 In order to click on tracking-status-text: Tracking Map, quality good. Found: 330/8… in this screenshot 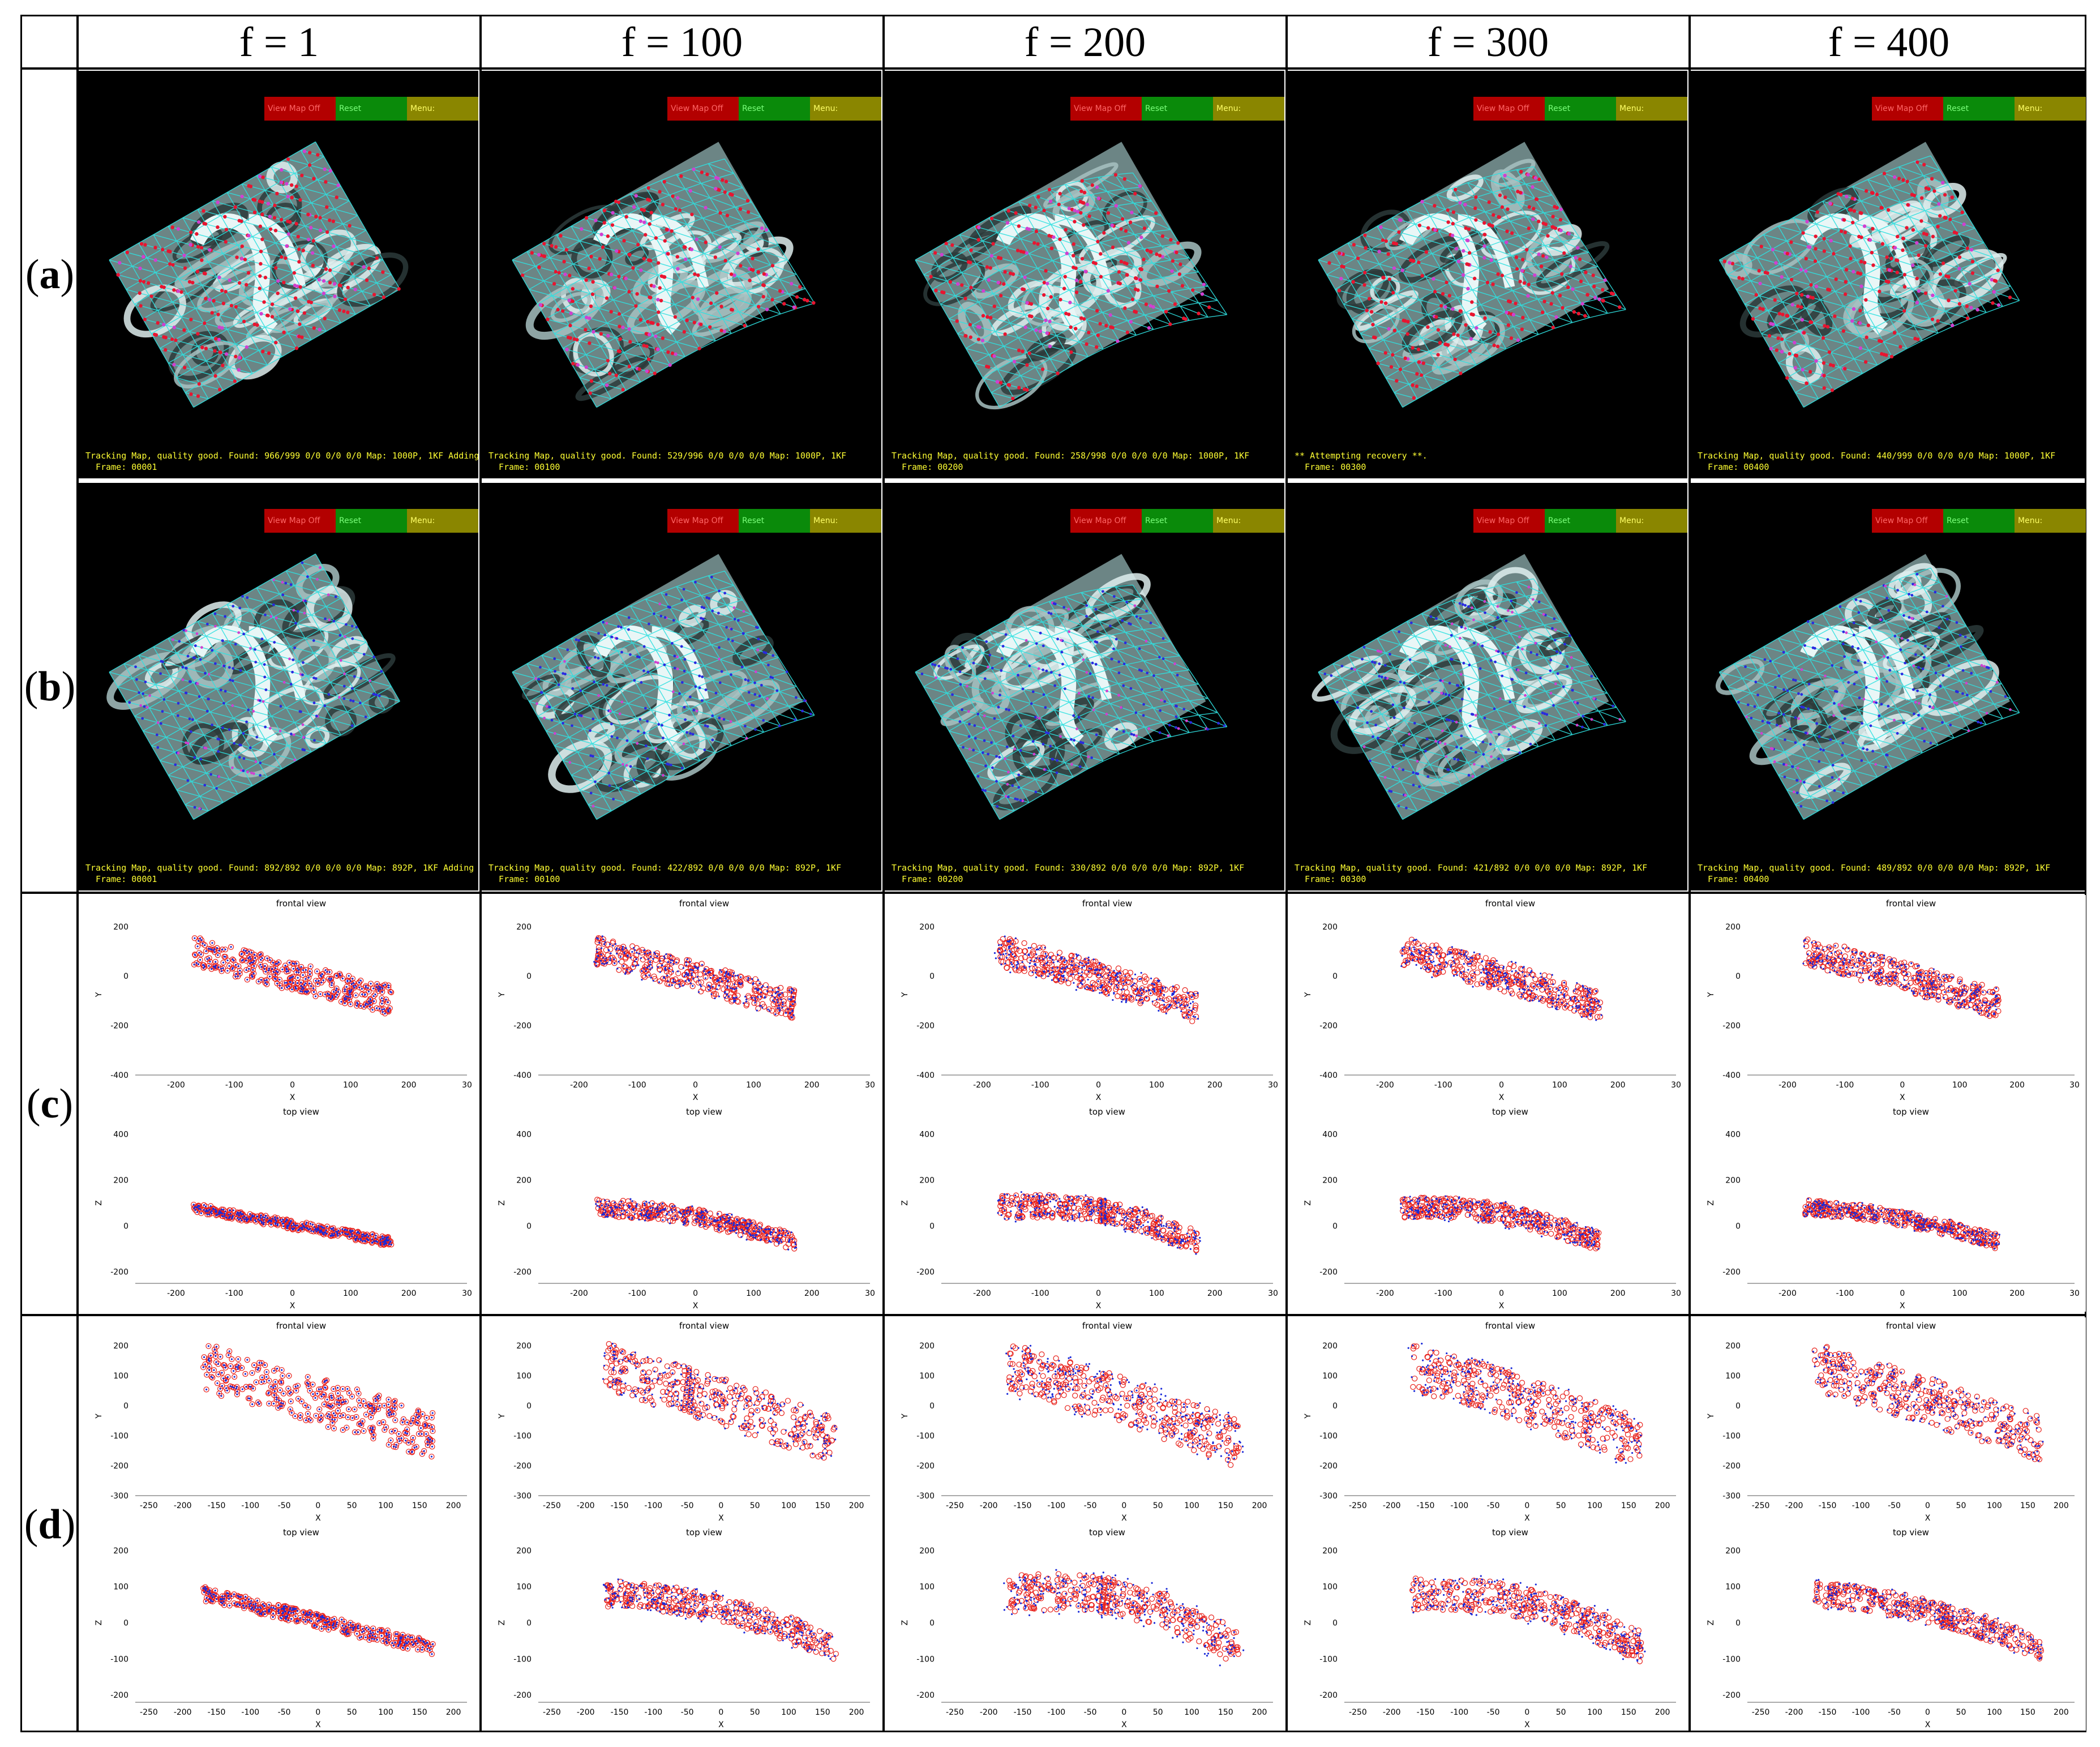, I will do `click(1068, 868)`.